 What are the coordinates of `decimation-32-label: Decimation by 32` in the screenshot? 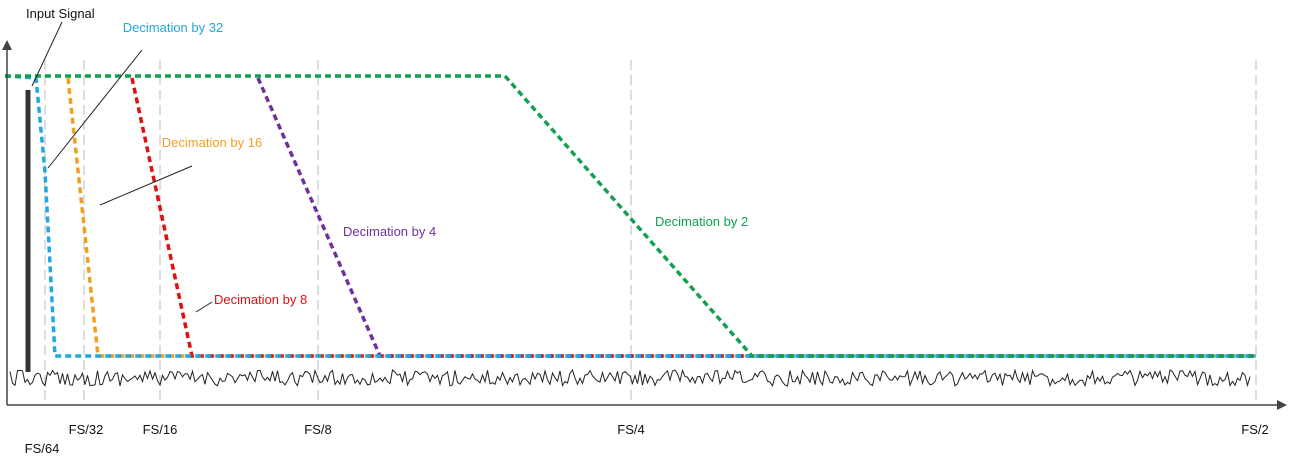 It's located at (173, 27).